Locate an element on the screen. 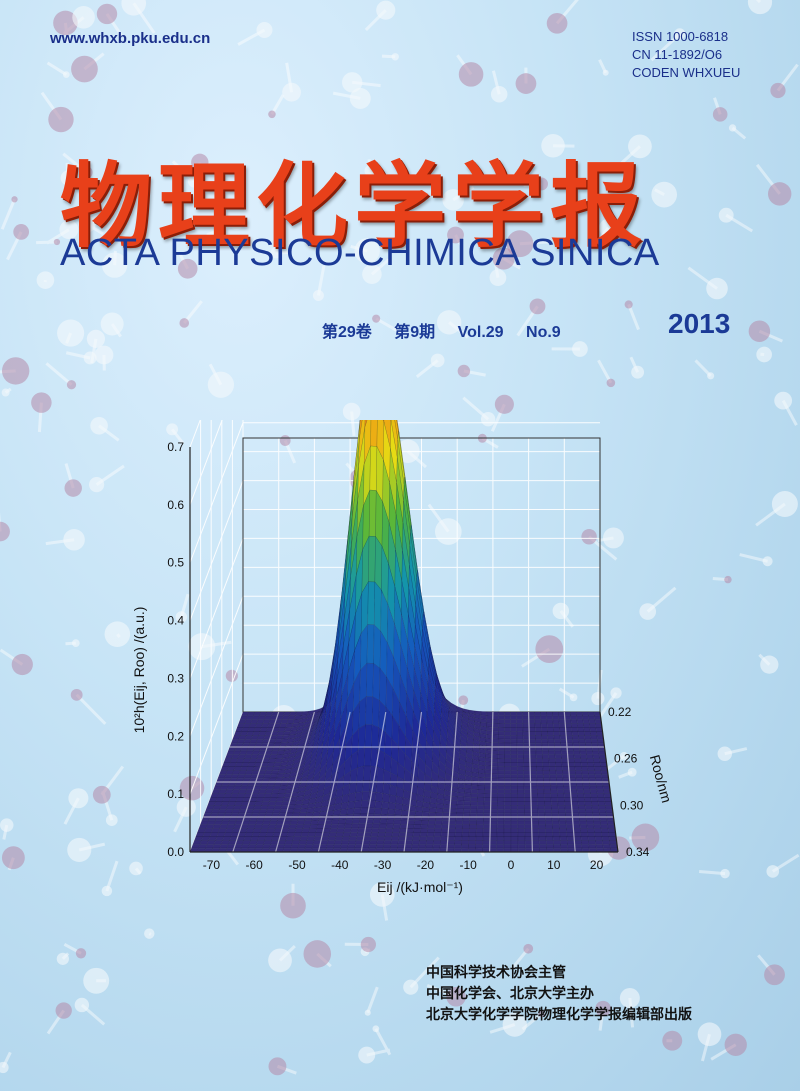  y-tick-label: 0.22 is located at coordinates (620, 712).